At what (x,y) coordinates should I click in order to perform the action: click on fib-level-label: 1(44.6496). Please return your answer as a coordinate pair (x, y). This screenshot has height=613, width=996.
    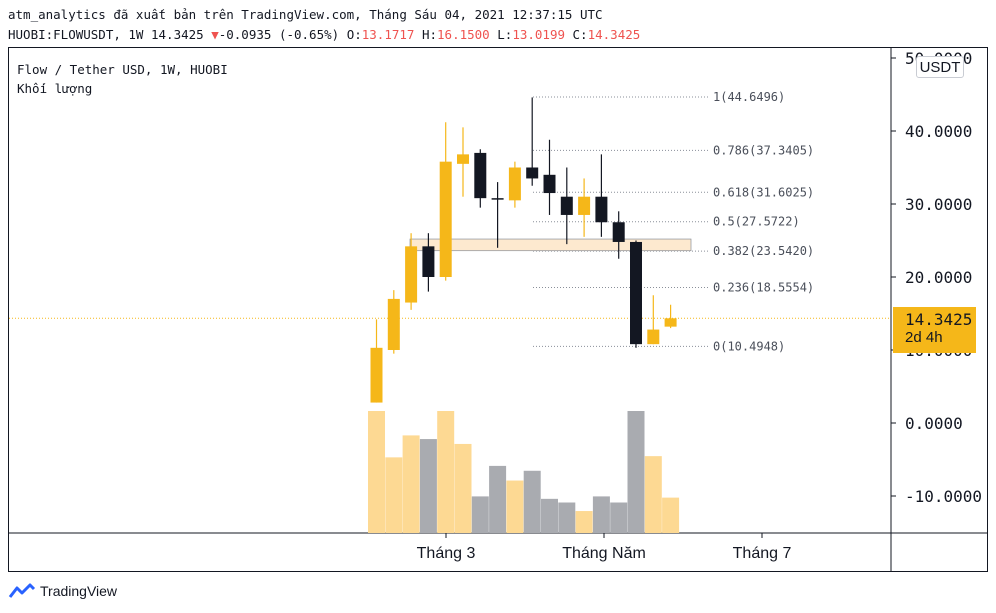
    Looking at the image, I should click on (749, 97).